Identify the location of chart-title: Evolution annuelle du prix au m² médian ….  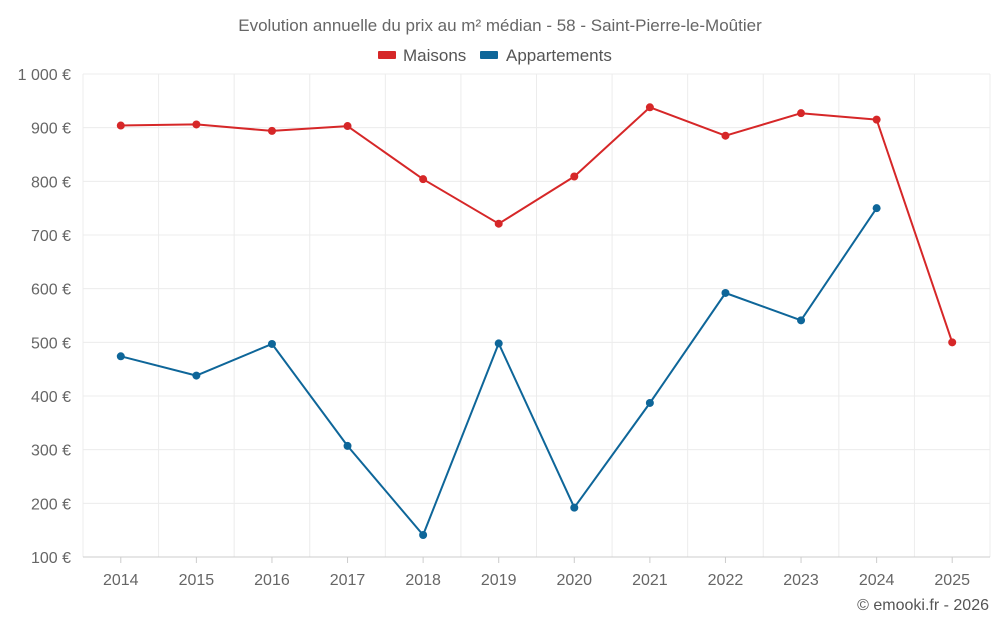
(500, 25).